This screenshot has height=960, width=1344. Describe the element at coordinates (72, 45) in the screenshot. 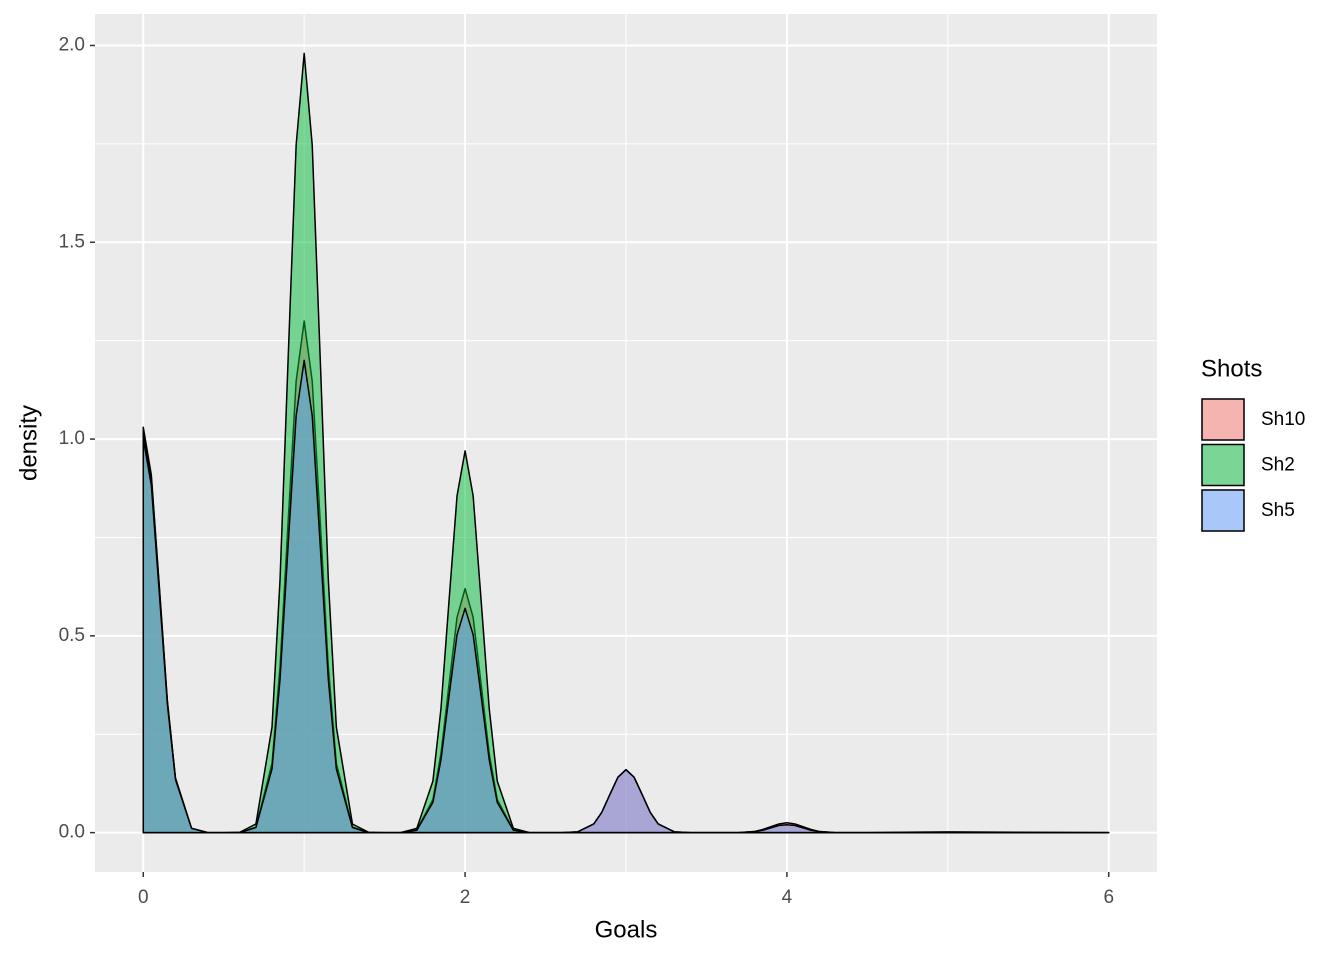

I see `y-tick-label: 2.0` at that location.